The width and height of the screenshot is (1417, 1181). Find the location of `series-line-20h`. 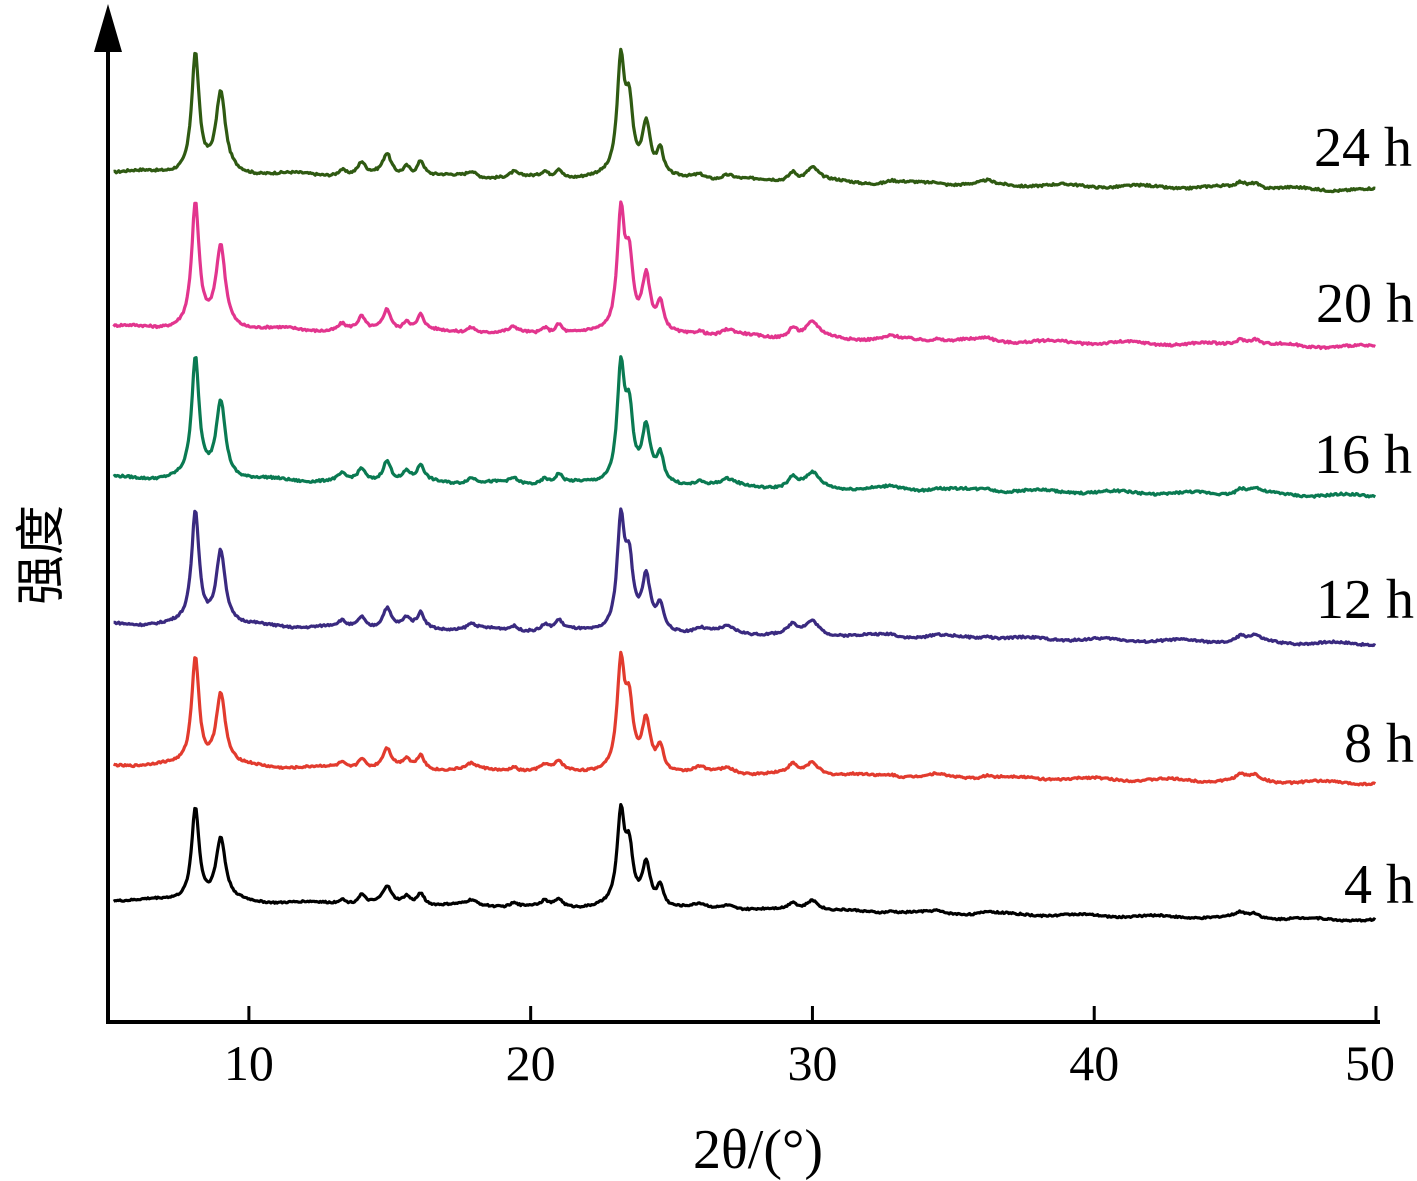

series-line-20h is located at coordinates (744, 275).